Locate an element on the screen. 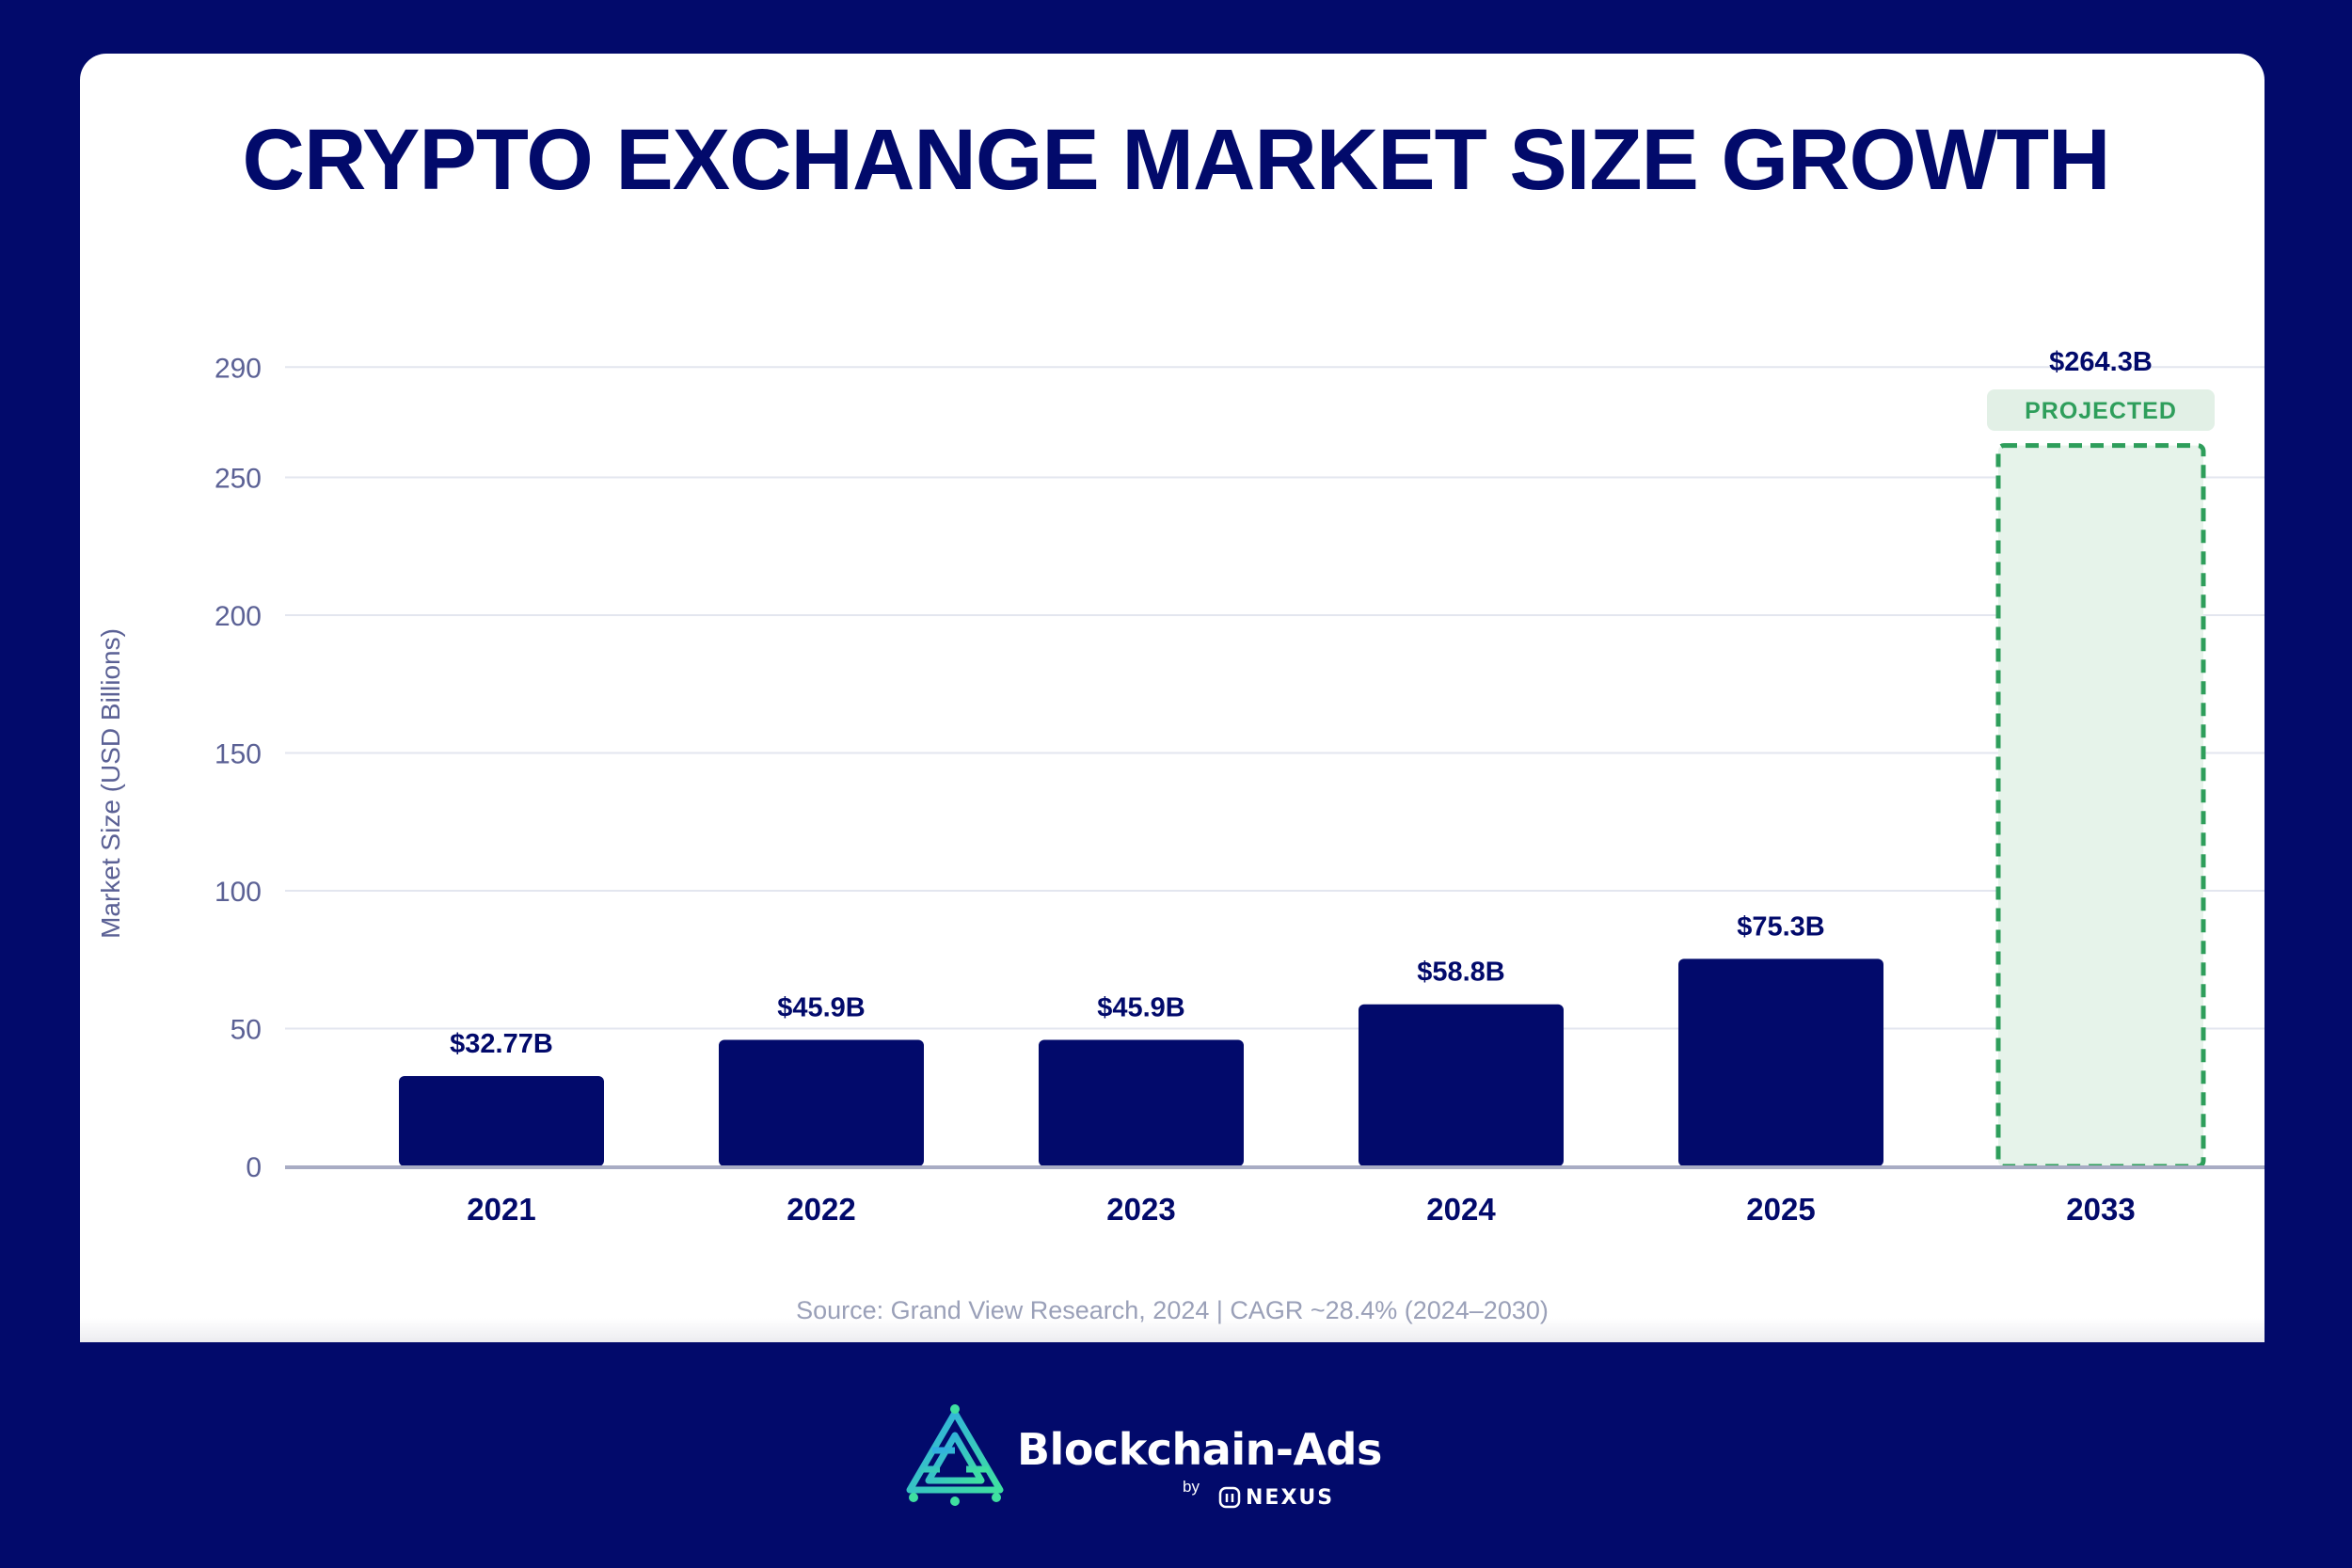 This screenshot has width=2352, height=1568. data-label: $75.3B is located at coordinates (1781, 926).